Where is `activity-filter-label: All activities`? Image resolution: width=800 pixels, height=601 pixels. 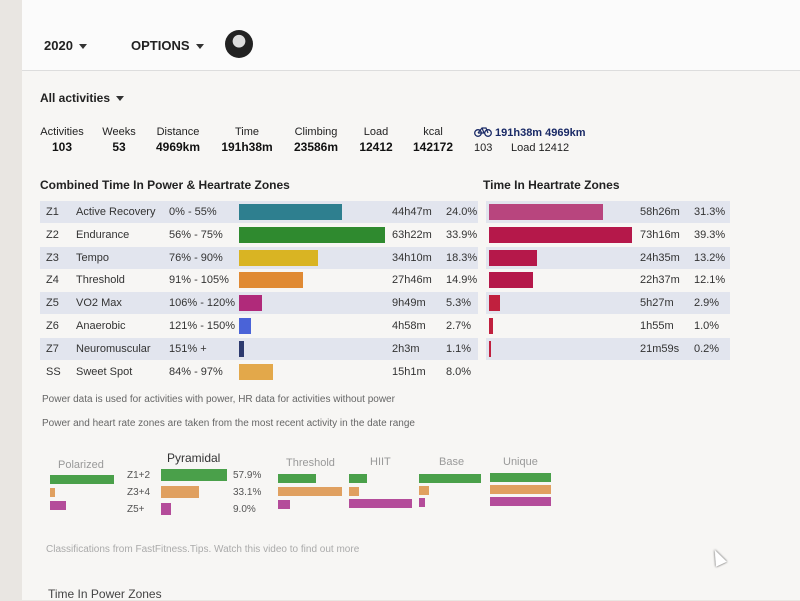 activity-filter-label: All activities is located at coordinates (75, 98).